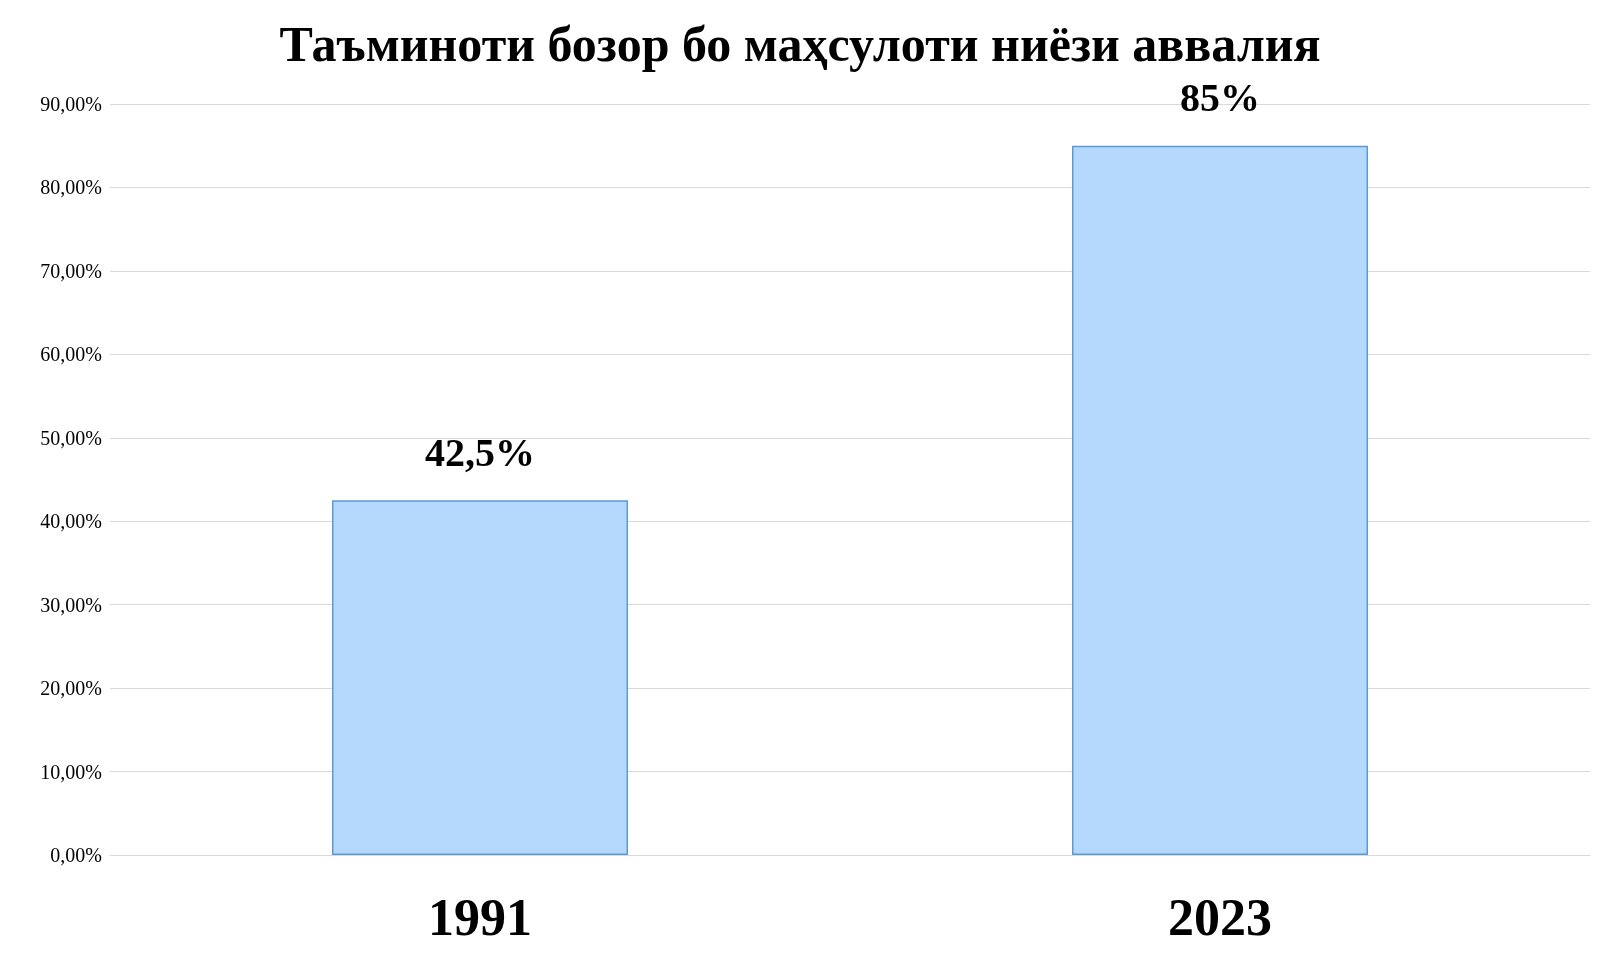 The width and height of the screenshot is (1600, 964). I want to click on y-tick-label: 0,00%, so click(76, 855).